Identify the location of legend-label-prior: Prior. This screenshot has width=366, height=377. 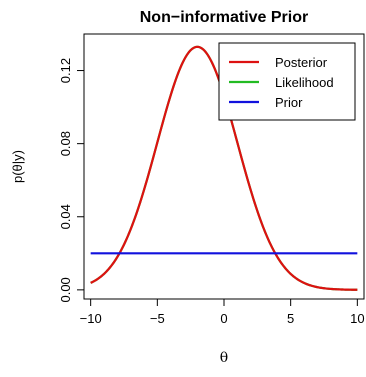
(289, 102).